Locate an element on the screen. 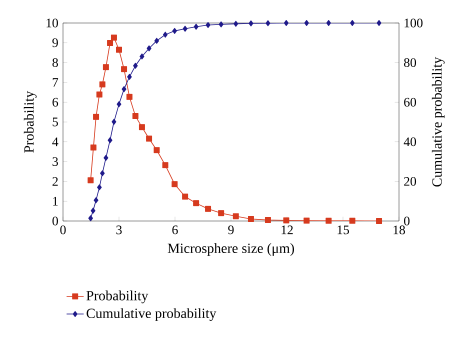 This screenshot has height=341, width=474. y-tick-label: 7 is located at coordinates (55, 82).